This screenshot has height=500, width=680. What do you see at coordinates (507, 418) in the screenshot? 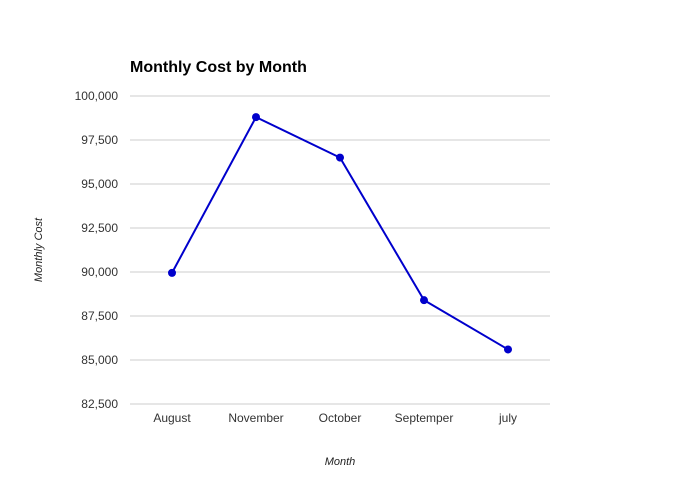
I see `x-tick-label: july` at bounding box center [507, 418].